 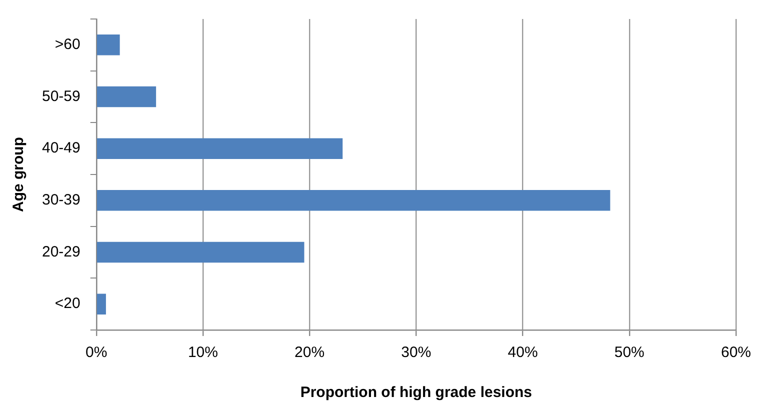 What do you see at coordinates (416, 393) in the screenshot?
I see `x-axis-title: Proportion of high grade lesions` at bounding box center [416, 393].